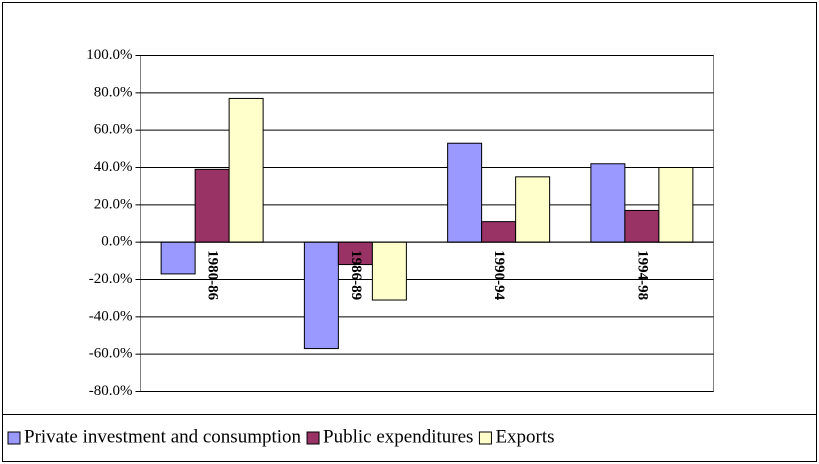 This screenshot has width=819, height=464. What do you see at coordinates (109, 55) in the screenshot?
I see `y-tick-label: 100.0%` at bounding box center [109, 55].